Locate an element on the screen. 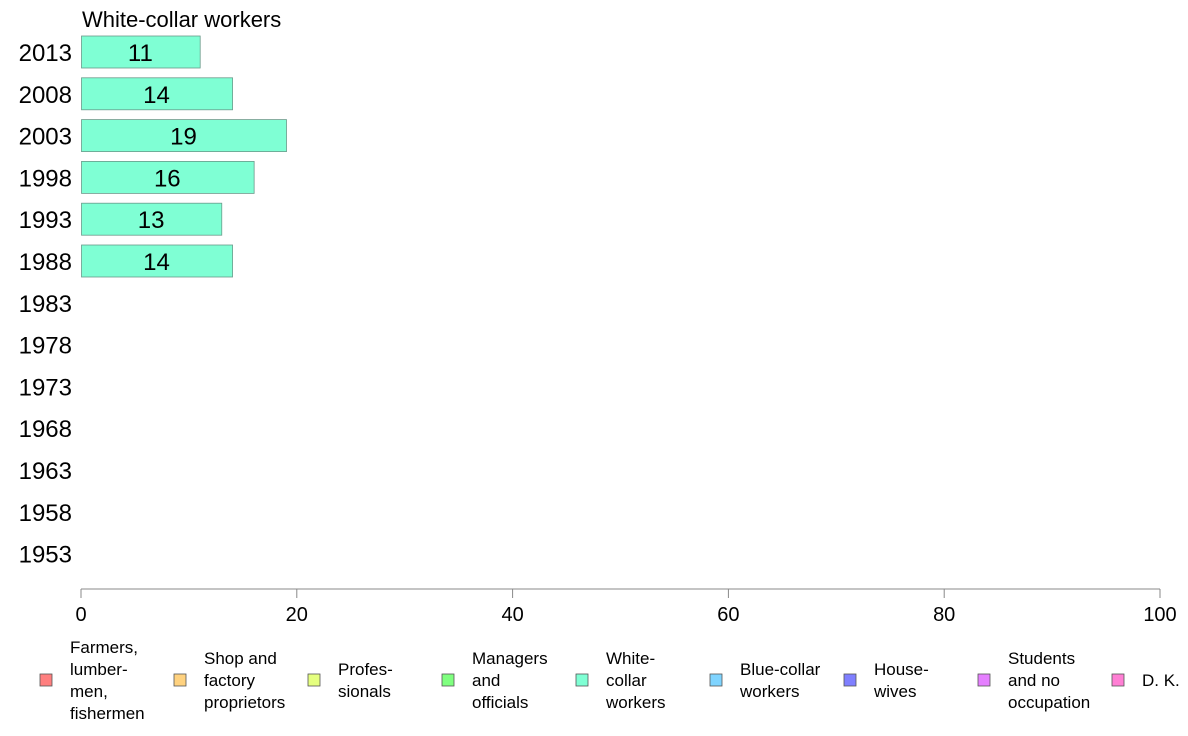 The image size is (1188, 736). bar-label-1988: 14 is located at coordinates (156, 262).